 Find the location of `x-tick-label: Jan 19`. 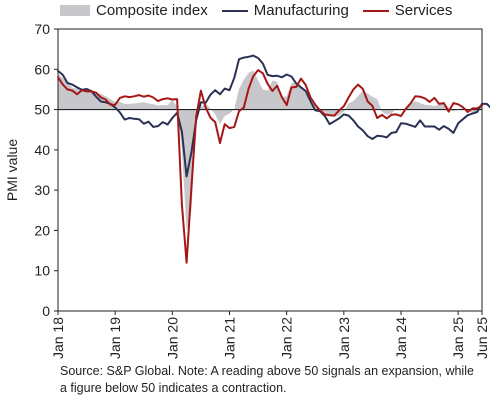

x-tick-label: Jan 19 is located at coordinates (115, 338).